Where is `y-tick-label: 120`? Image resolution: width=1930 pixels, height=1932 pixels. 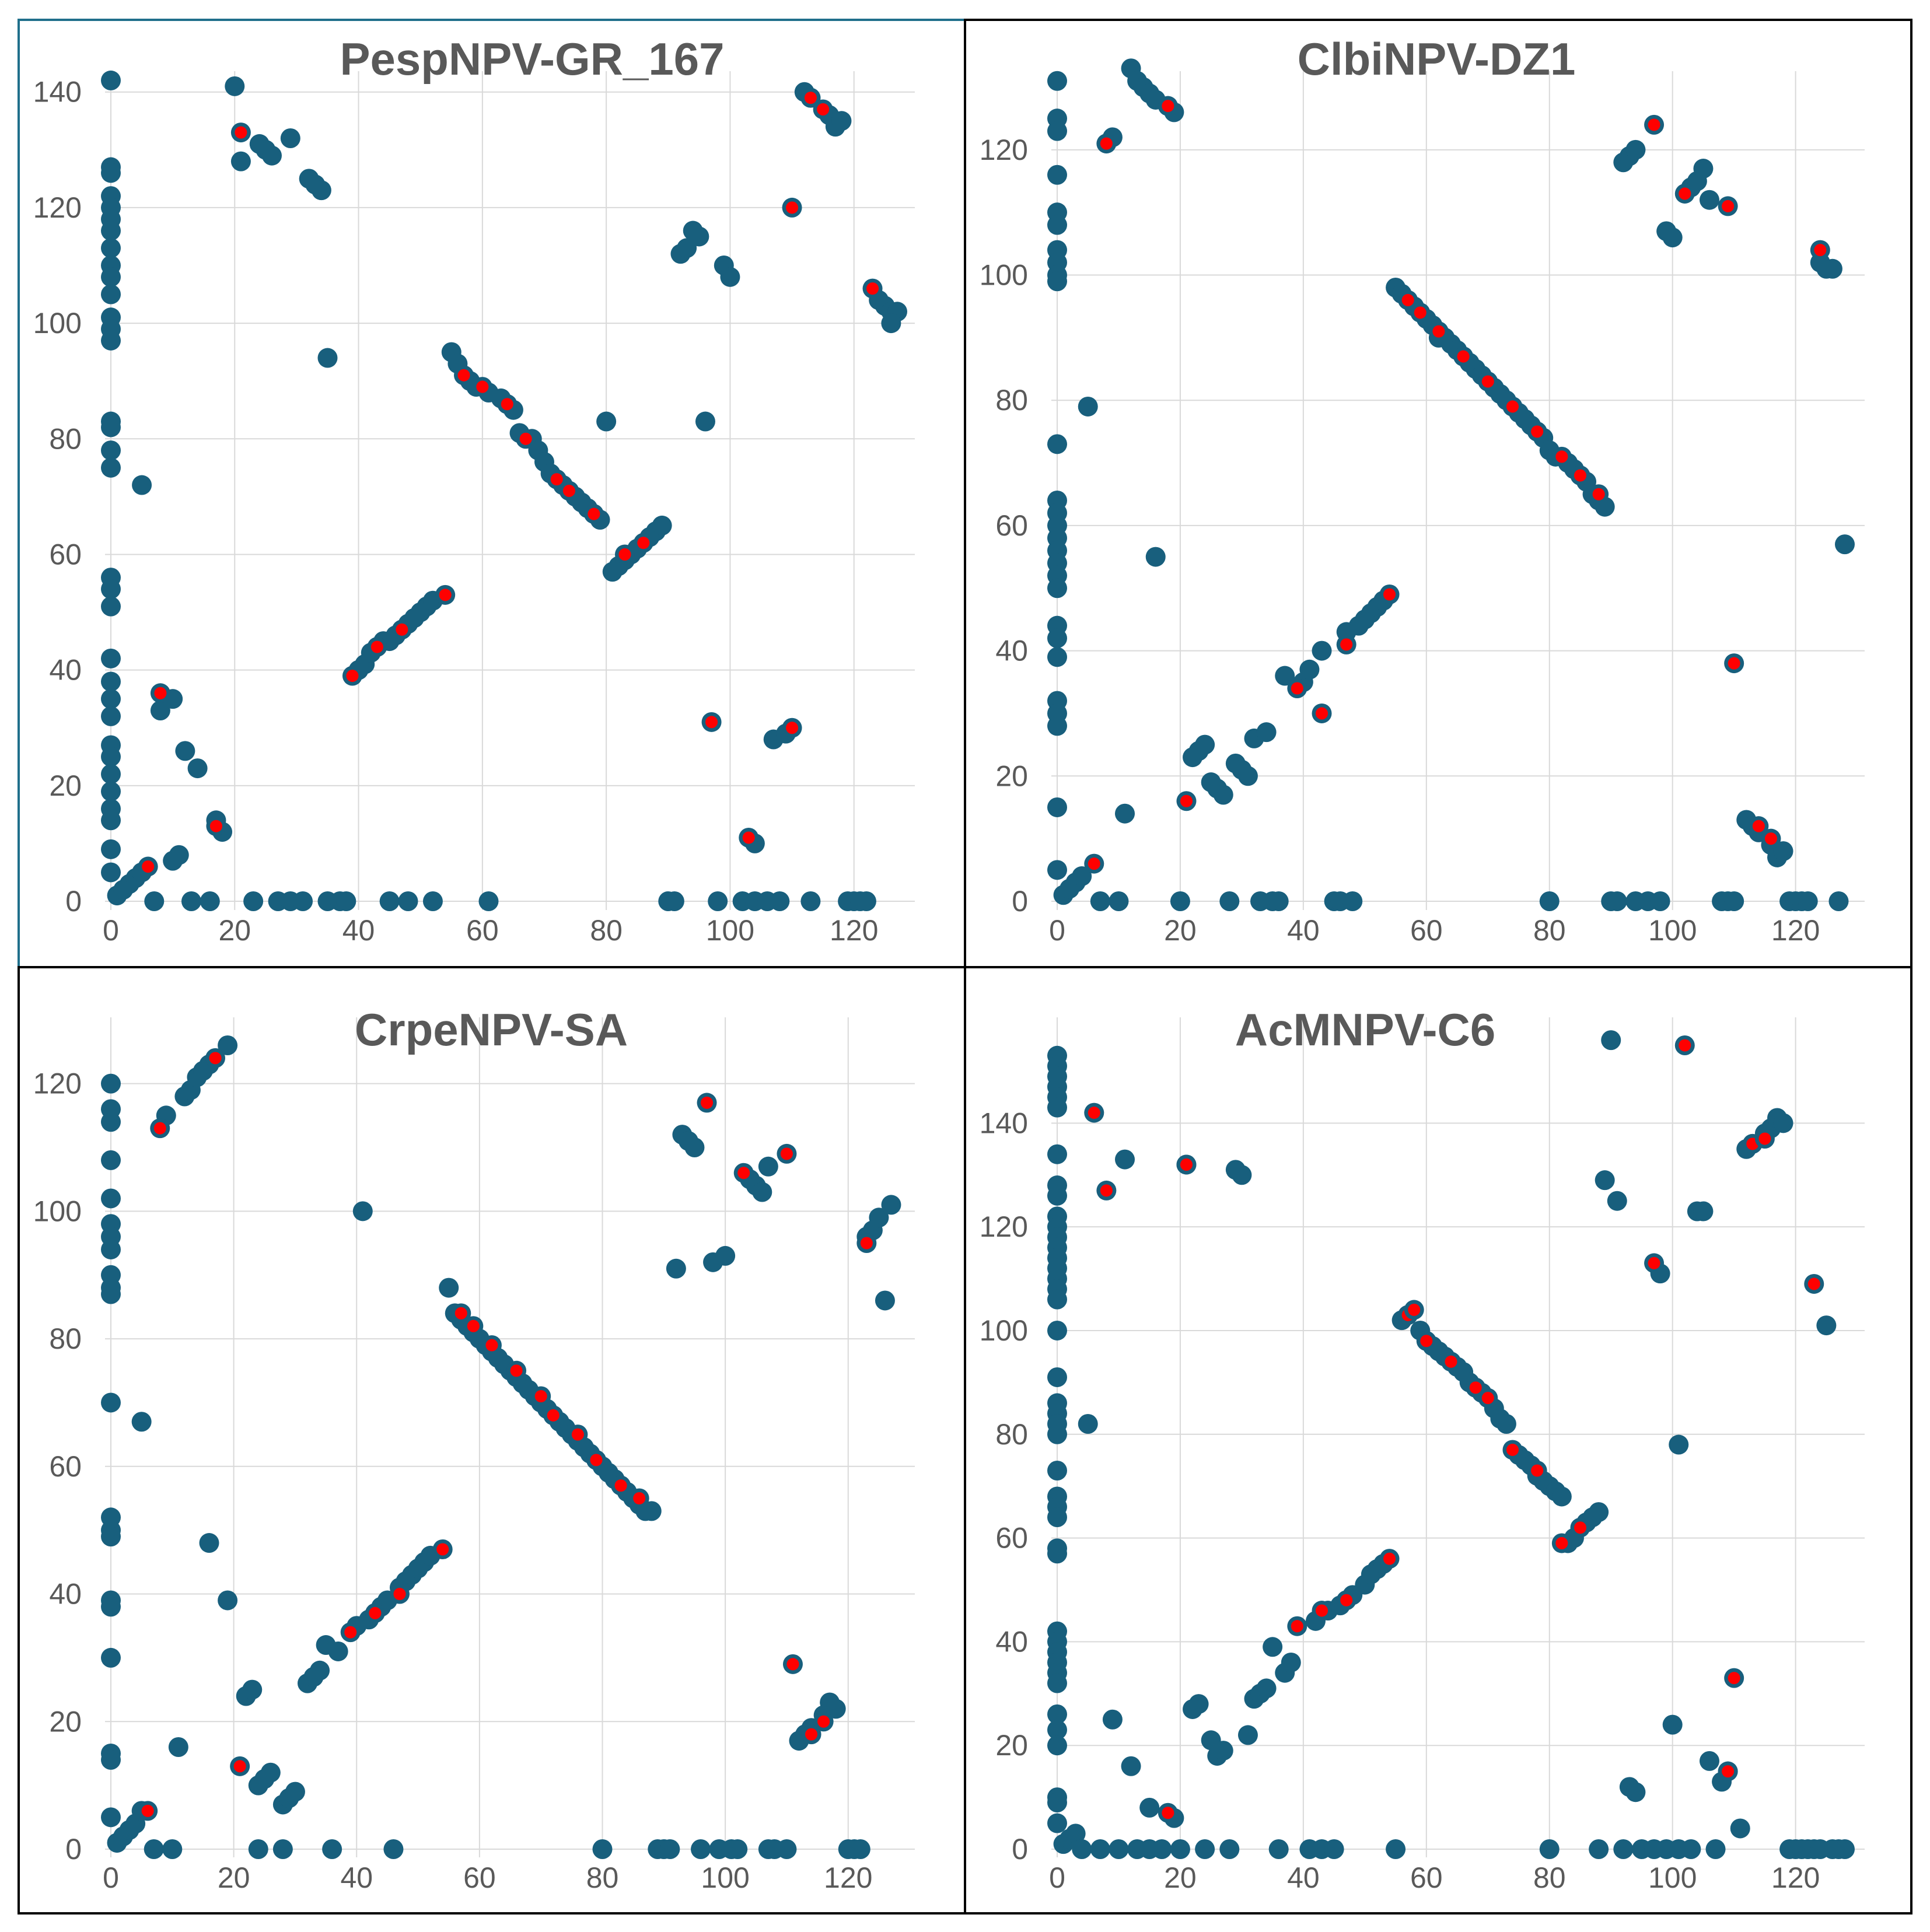
y-tick-label: 120 is located at coordinates (1004, 150).